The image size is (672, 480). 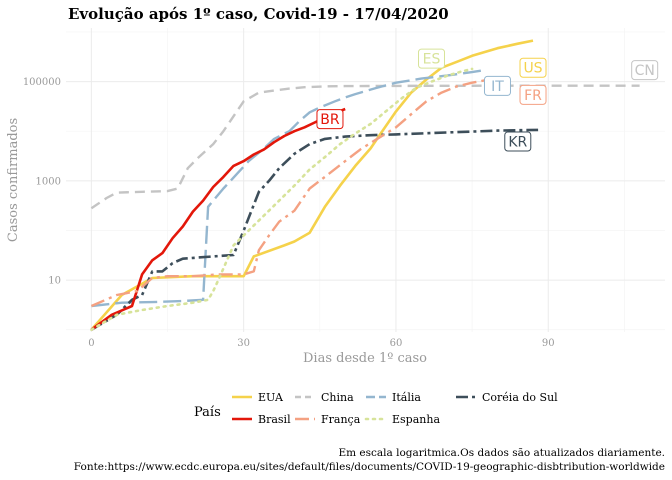 I want to click on legend-title: País, so click(x=207, y=412).